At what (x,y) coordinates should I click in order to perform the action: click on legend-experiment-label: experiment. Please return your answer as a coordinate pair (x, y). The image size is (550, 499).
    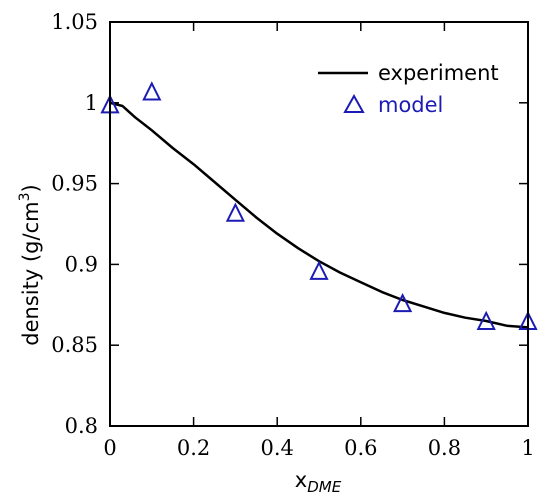
    Looking at the image, I should click on (438, 73).